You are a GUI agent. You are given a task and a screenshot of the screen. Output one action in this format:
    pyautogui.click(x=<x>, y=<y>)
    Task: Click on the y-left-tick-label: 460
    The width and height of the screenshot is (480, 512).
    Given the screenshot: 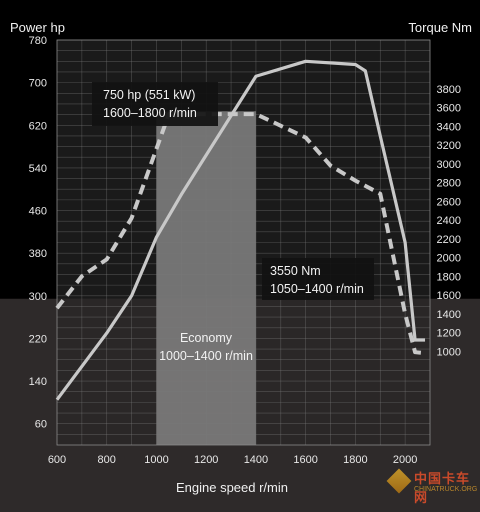 What is the action you would take?
    pyautogui.click(x=38, y=212)
    